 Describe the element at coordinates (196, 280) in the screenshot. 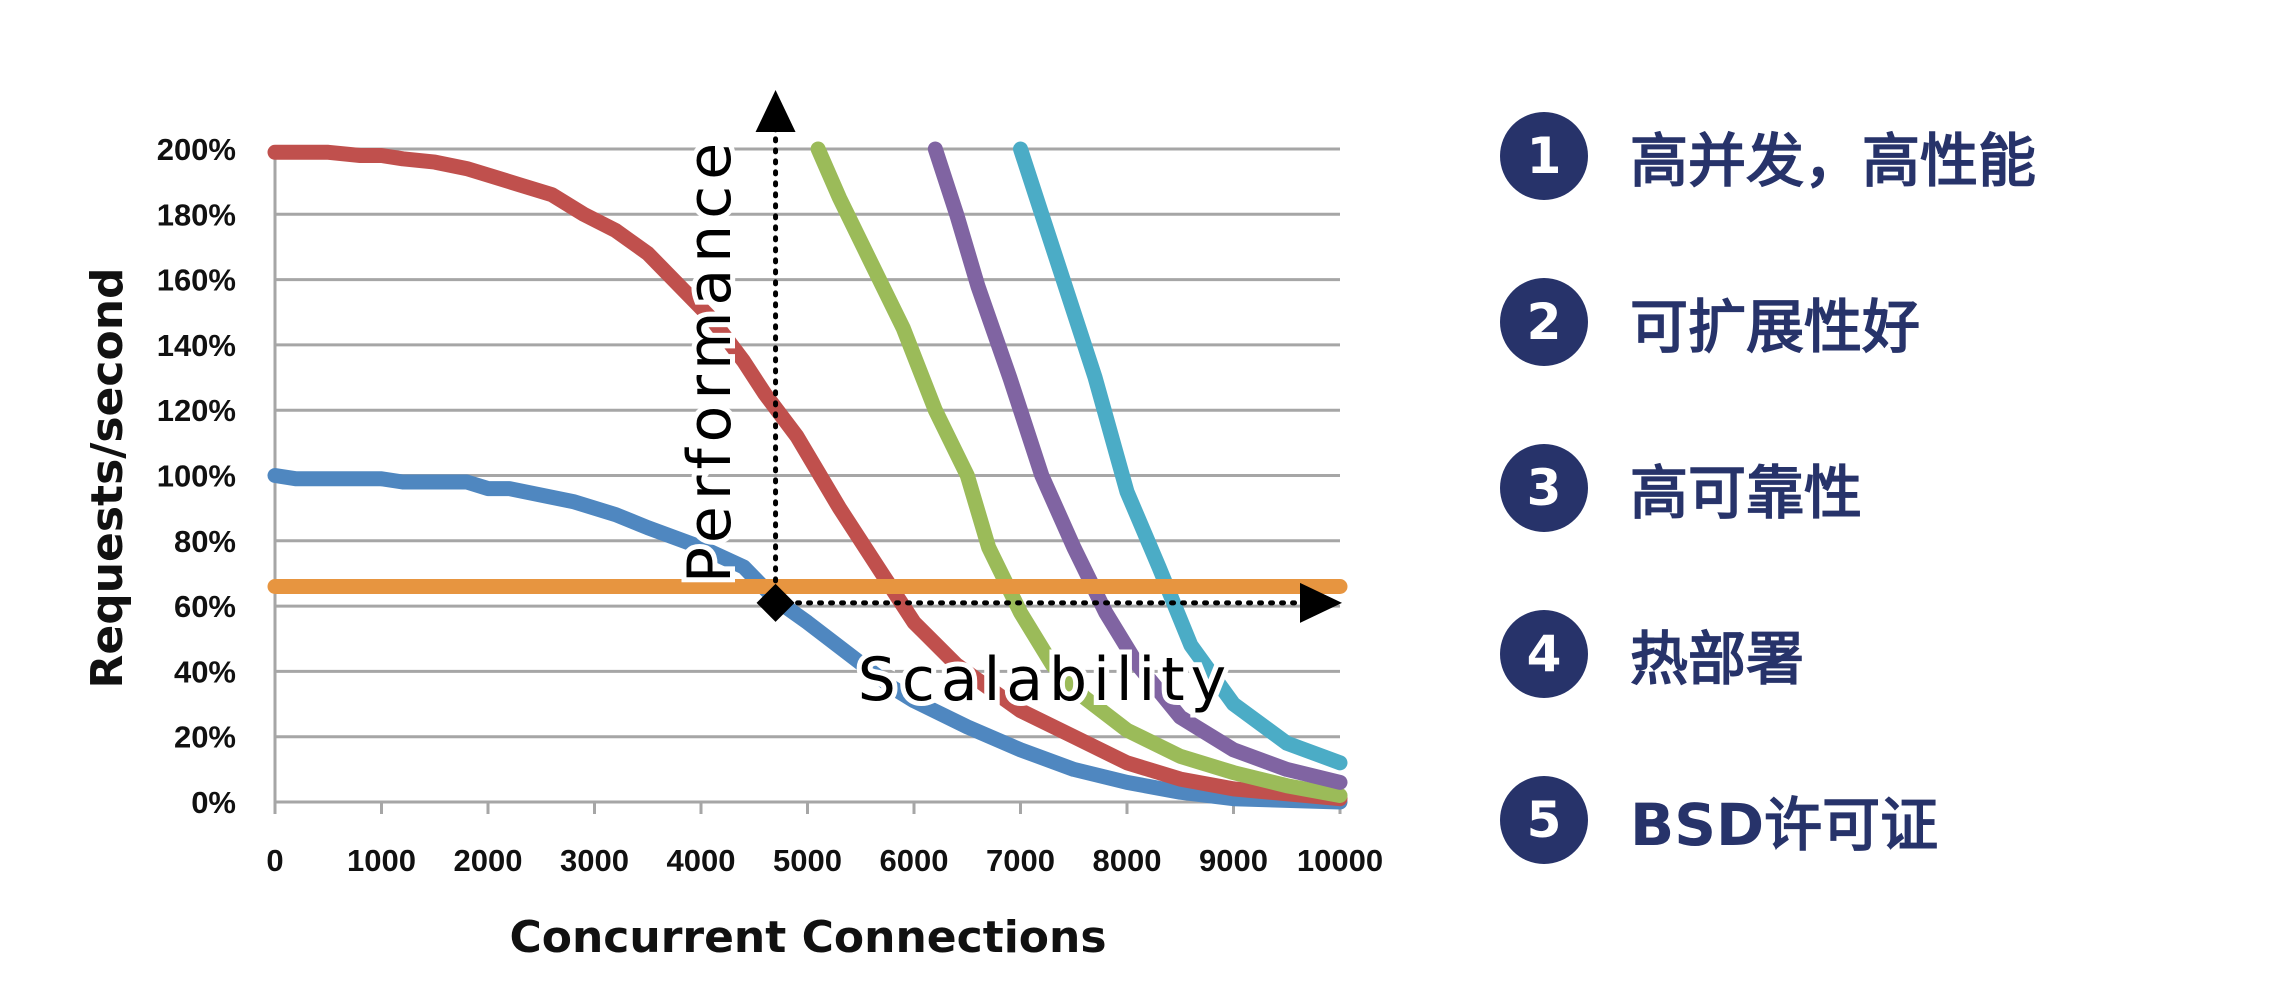

I see `y-tick-label: 160%` at that location.